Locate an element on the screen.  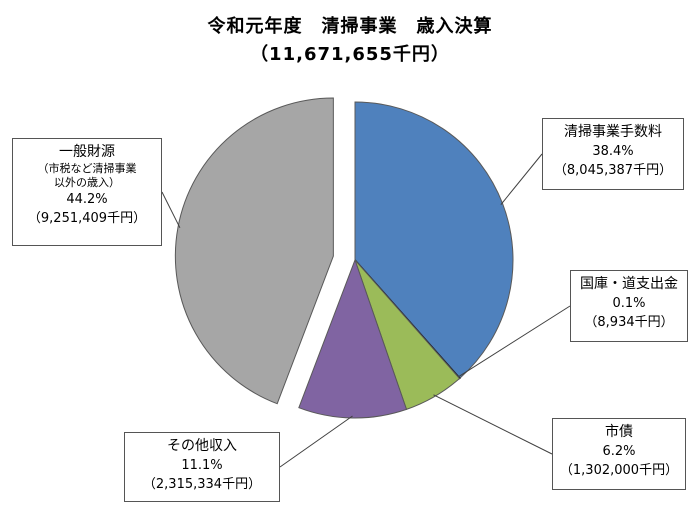
label-general-note: （市税など清掃事業以外の歳入） is located at coordinates (87, 175).